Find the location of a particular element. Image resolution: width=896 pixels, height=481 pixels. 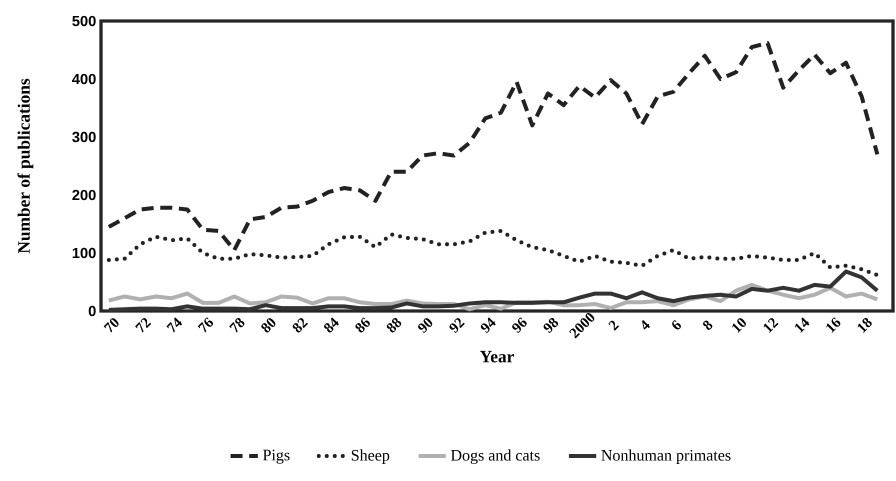

x-tick-label: 96 is located at coordinates (519, 325).